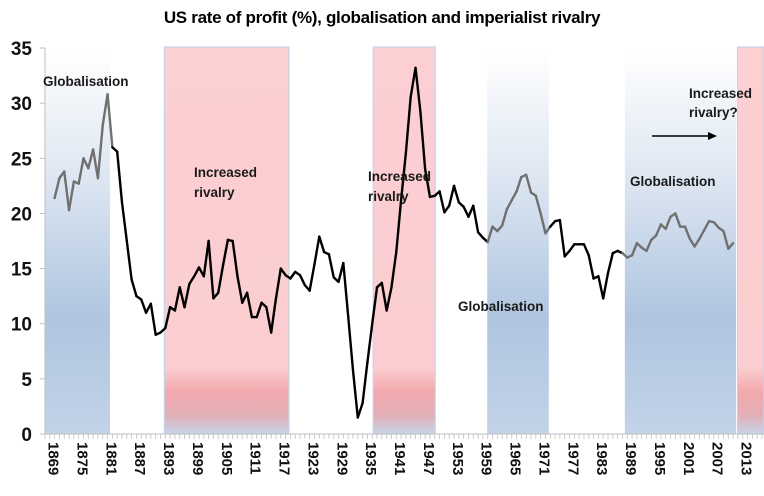 The image size is (764, 496). I want to click on annotation-increased-rivalry-1: Increased rivalry, so click(227, 182).